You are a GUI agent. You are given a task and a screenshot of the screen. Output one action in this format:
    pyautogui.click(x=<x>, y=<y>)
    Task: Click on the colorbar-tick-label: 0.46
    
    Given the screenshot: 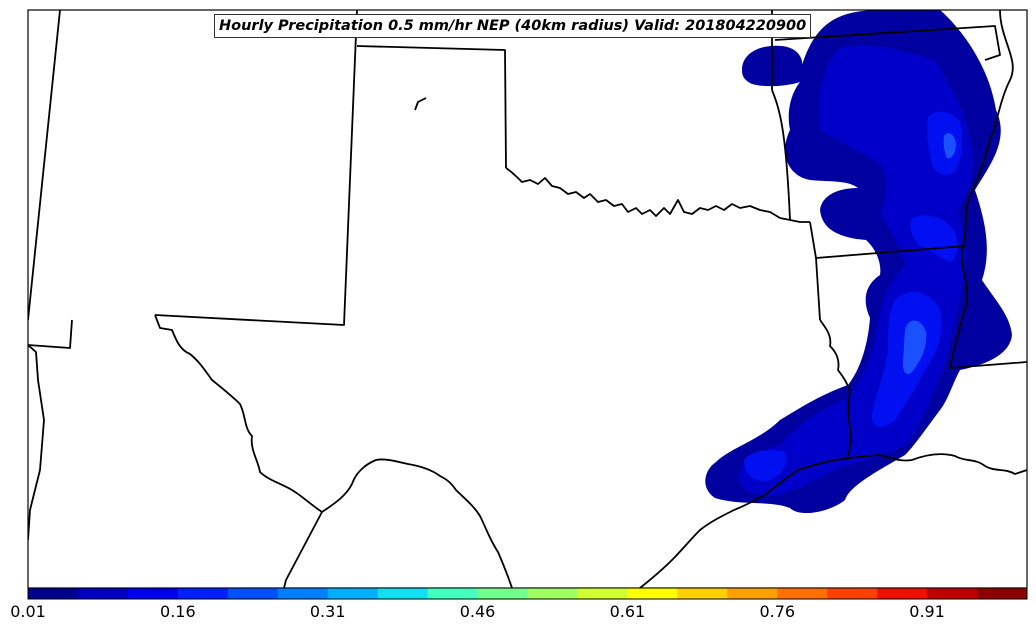 What is the action you would take?
    pyautogui.click(x=477, y=611)
    